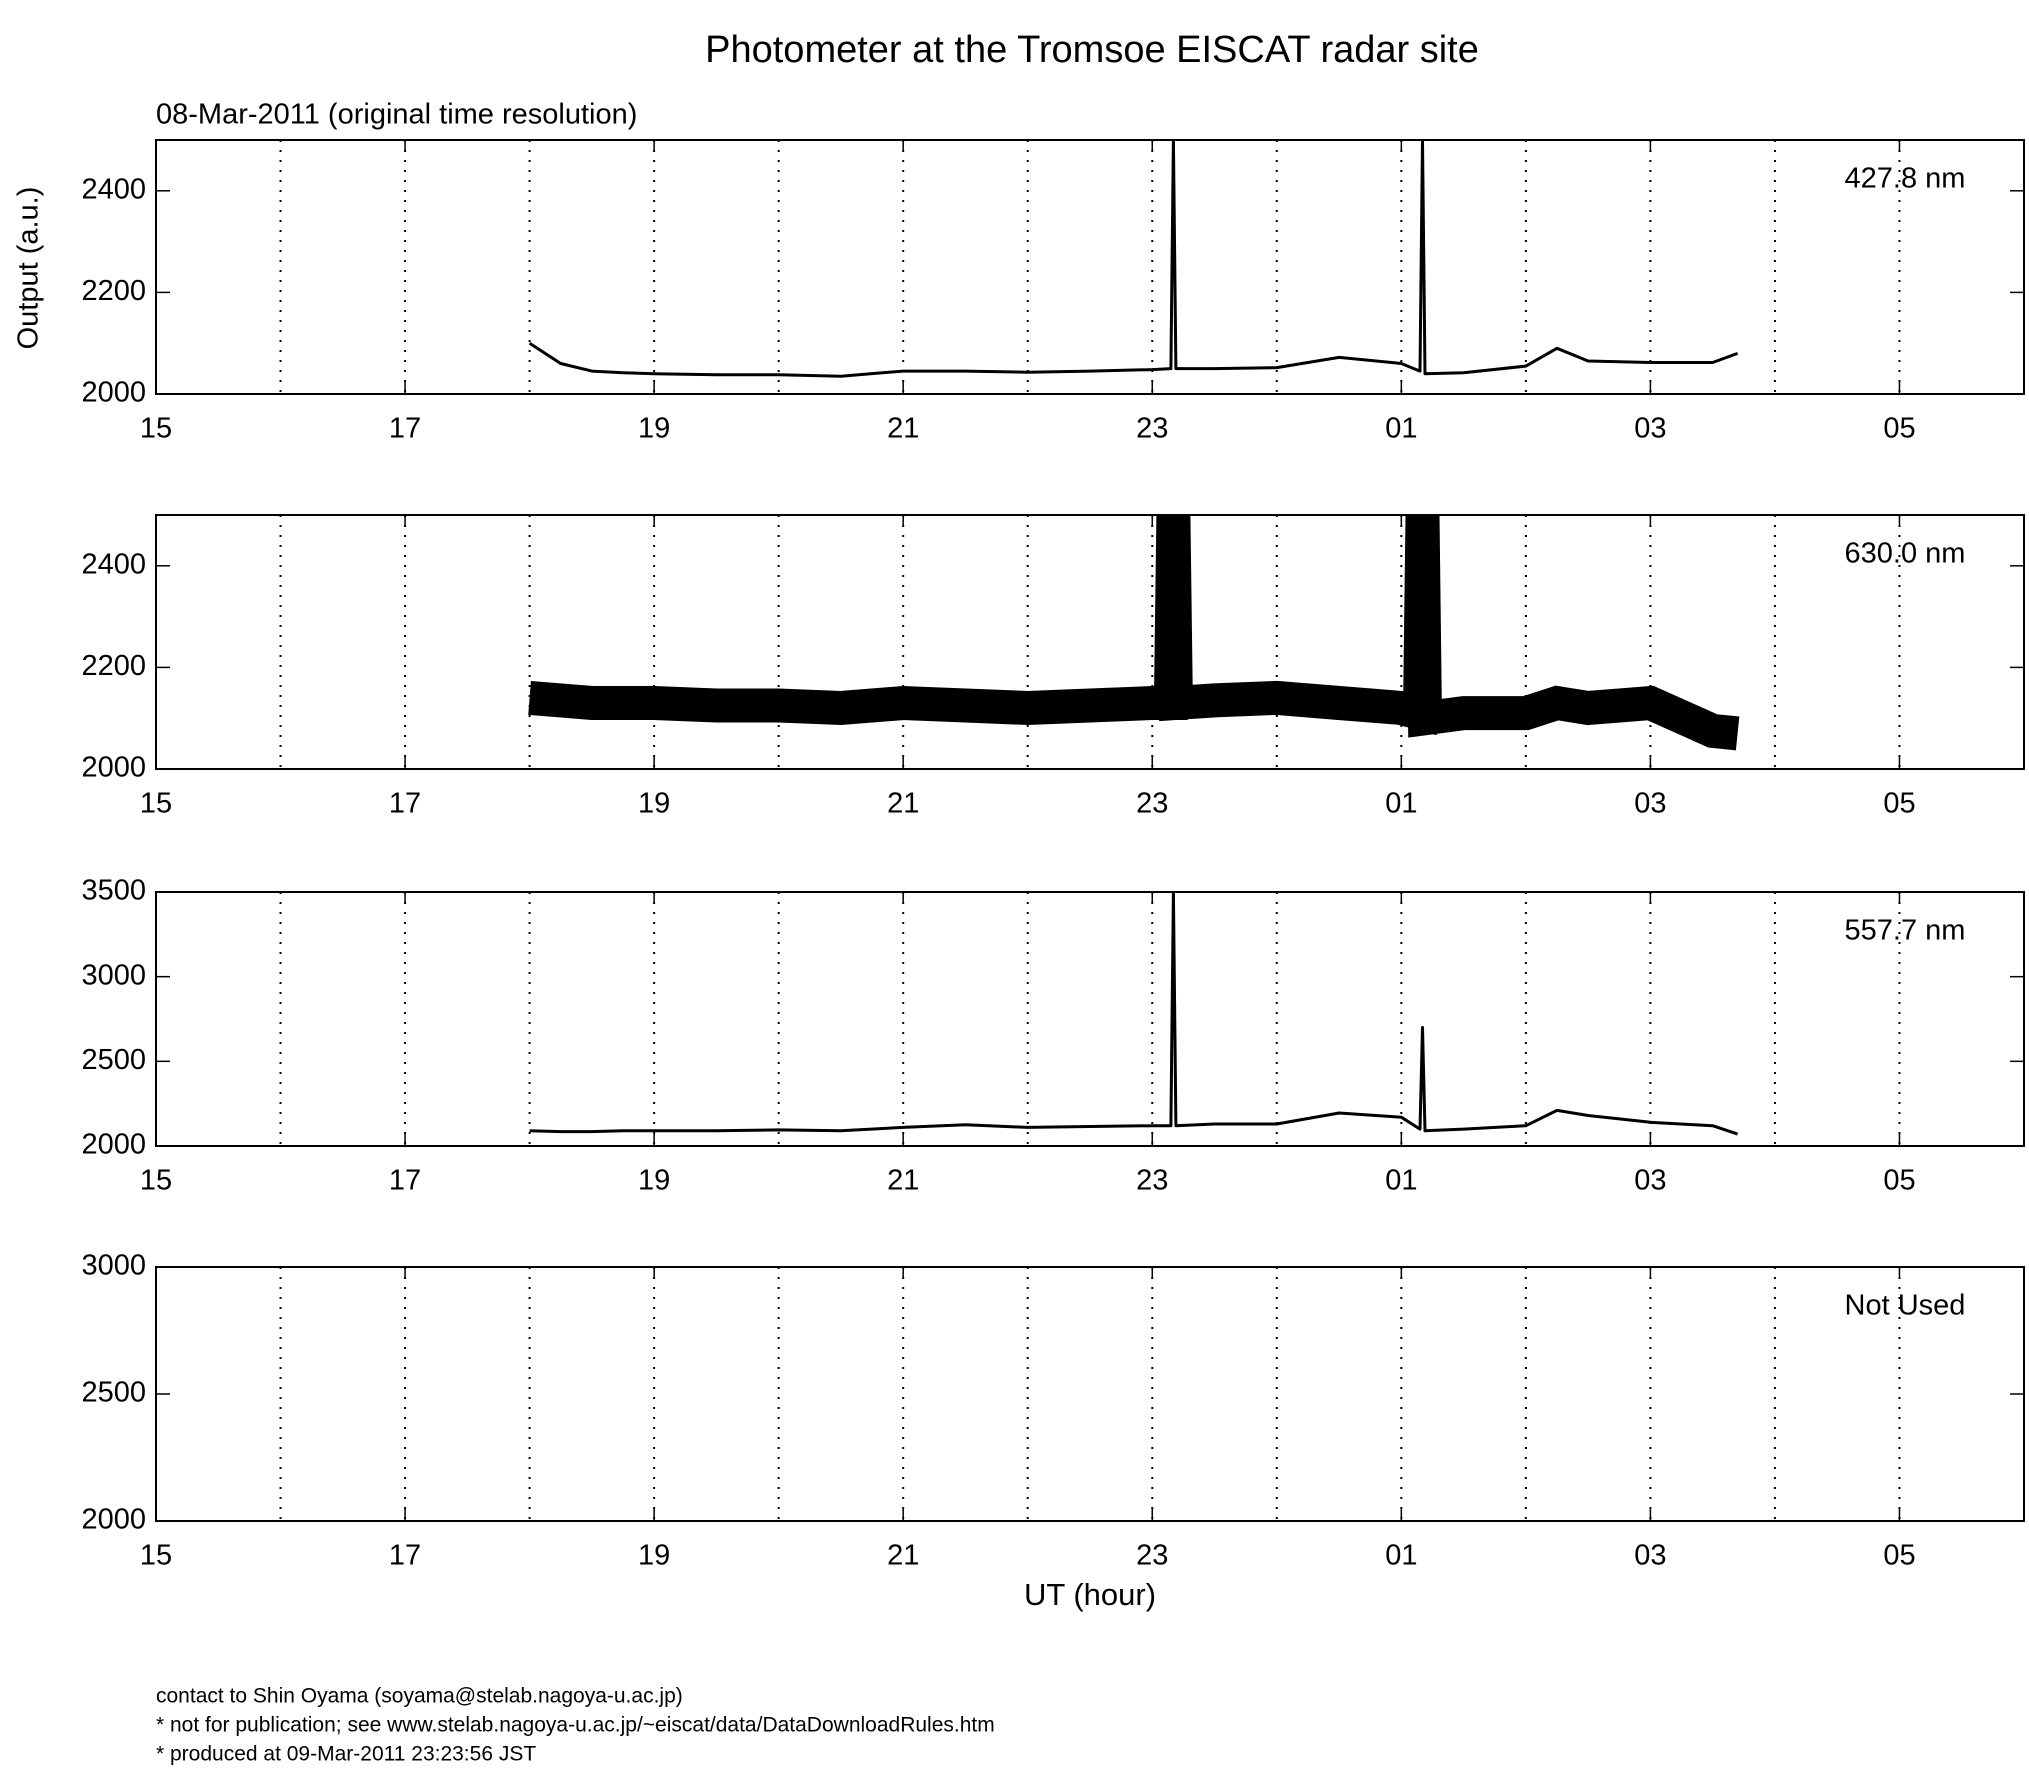  I want to click on panel-annotation: 427.8 nm, so click(1905, 179).